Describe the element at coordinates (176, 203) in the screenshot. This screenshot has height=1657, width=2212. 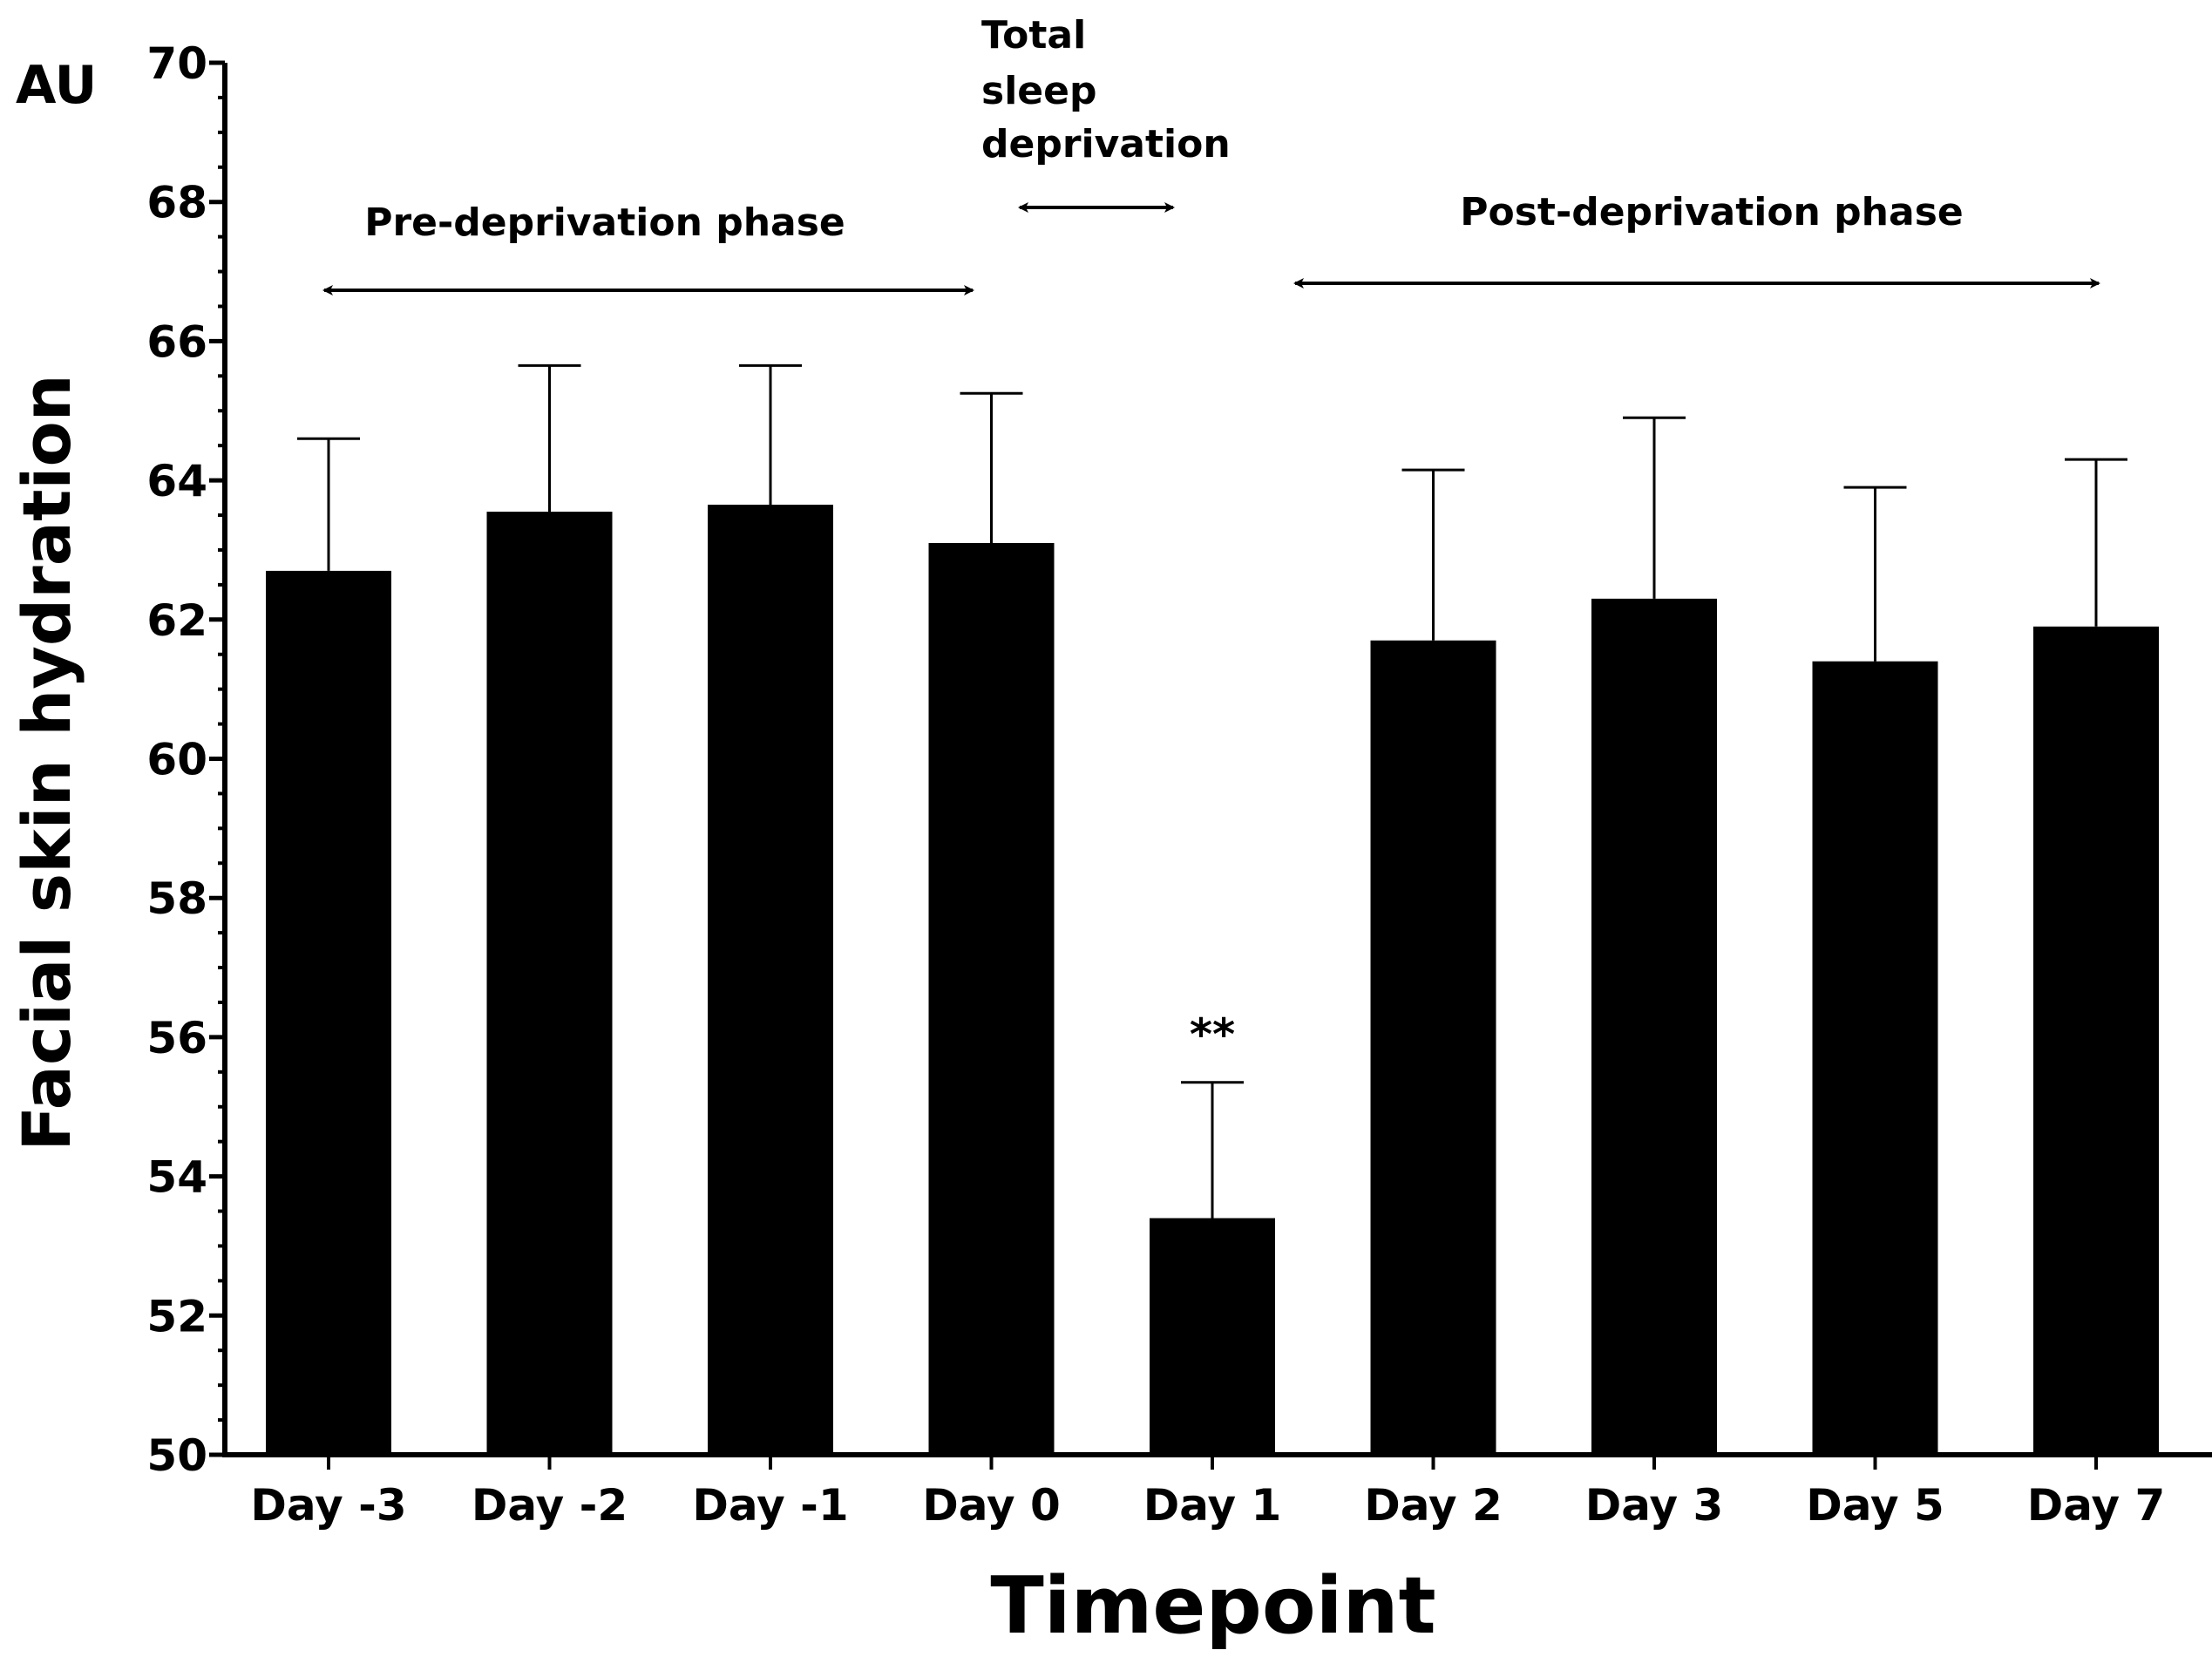
I see `y-tick-label: 68` at that location.